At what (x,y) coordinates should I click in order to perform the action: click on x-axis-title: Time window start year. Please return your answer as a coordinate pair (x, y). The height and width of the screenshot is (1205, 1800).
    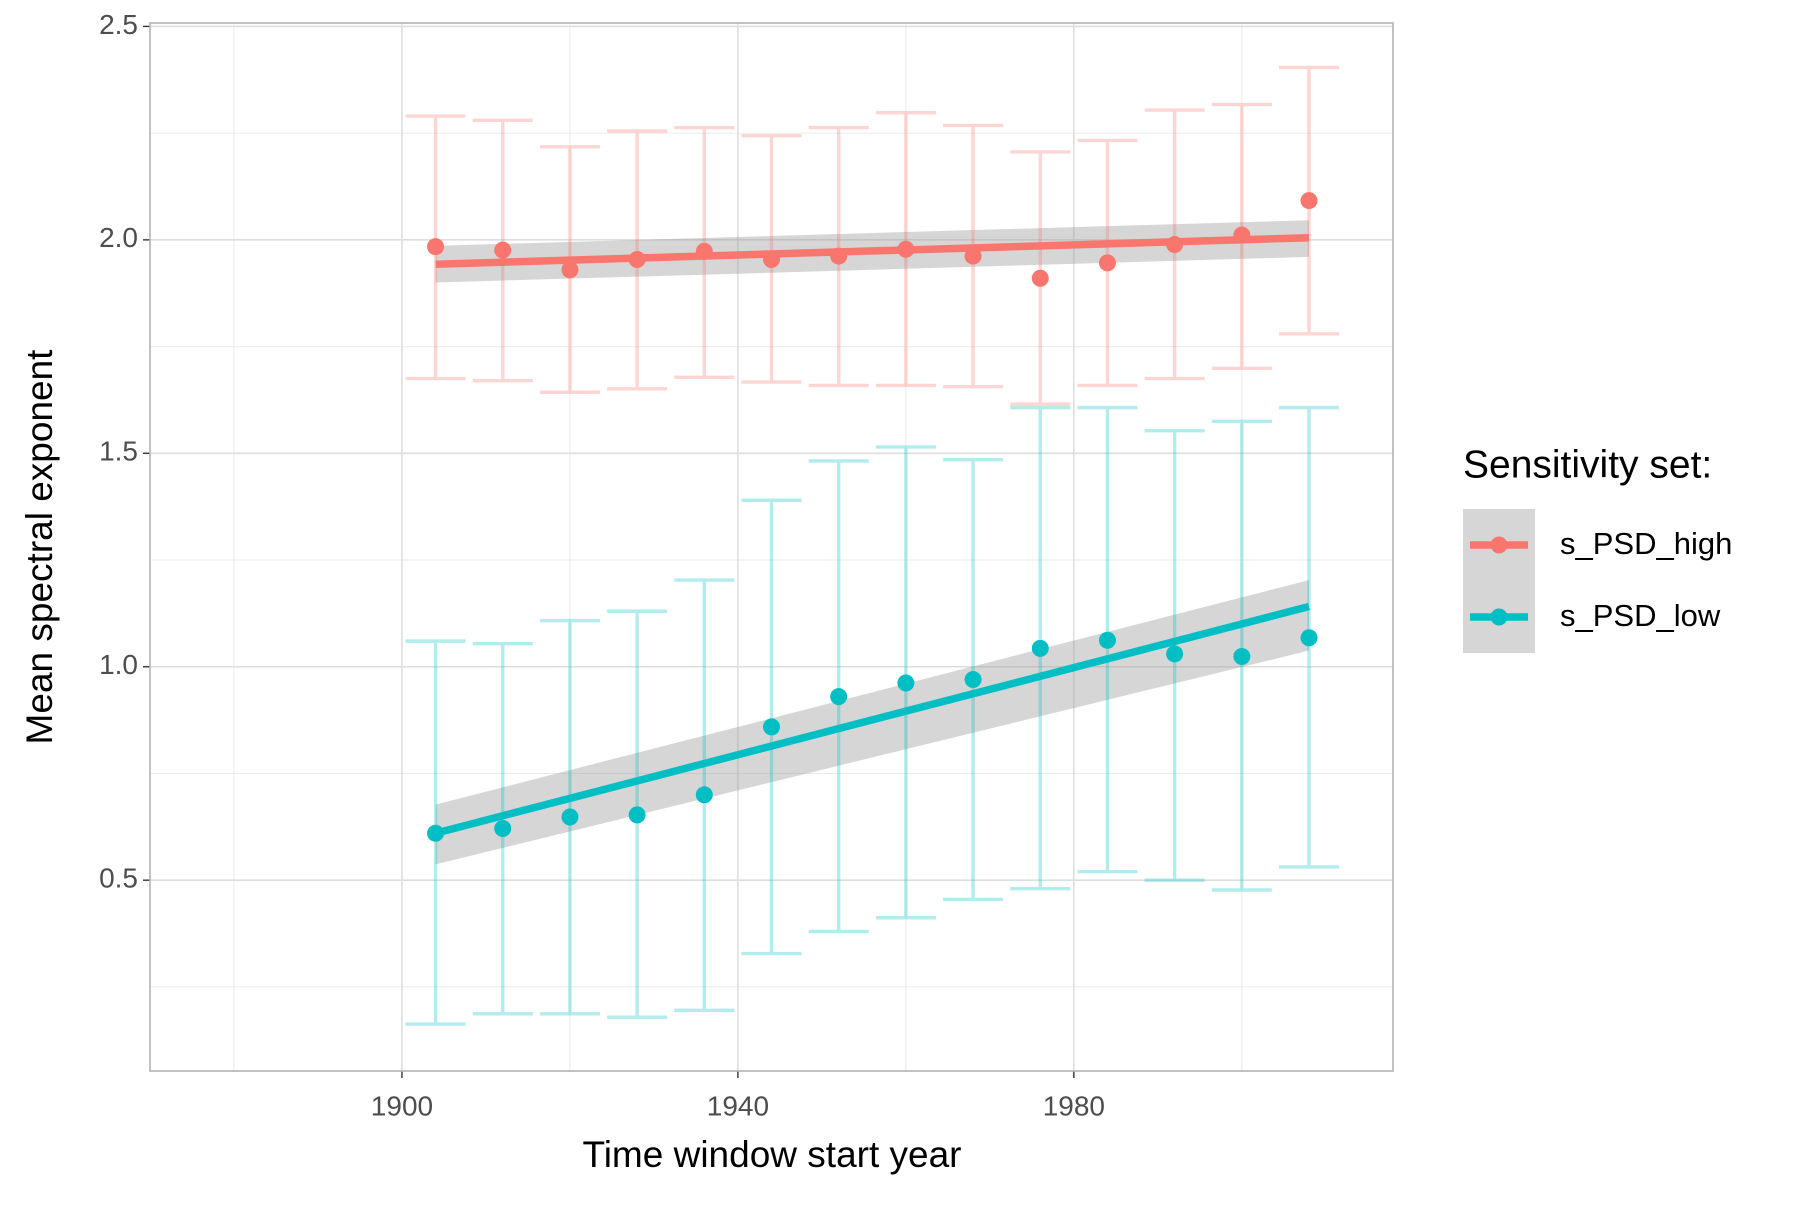
    Looking at the image, I should click on (771, 1154).